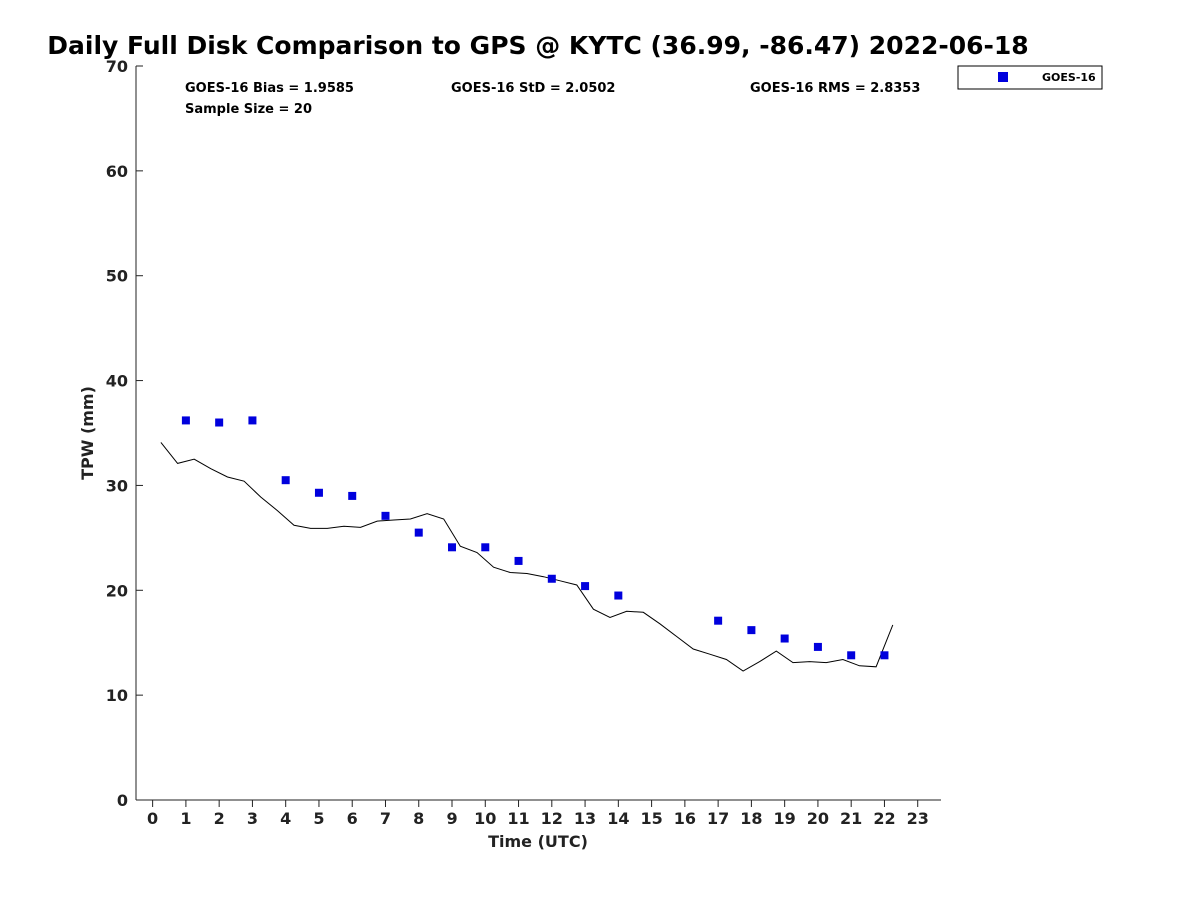 The height and width of the screenshot is (900, 1200). I want to click on y-tick-label: 70, so click(117, 66).